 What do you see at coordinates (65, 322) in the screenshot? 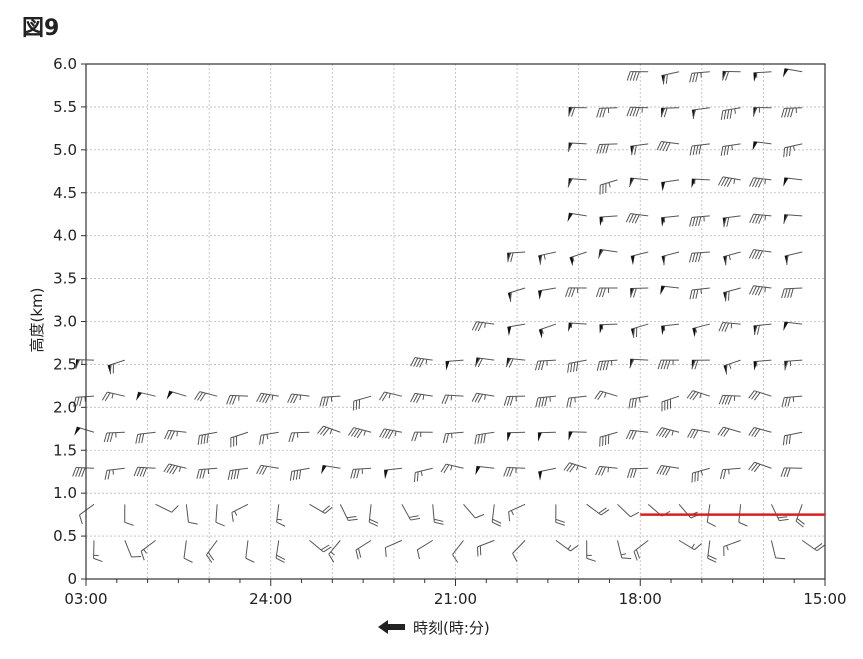
I see `y-tick-label: 3.0` at bounding box center [65, 322].